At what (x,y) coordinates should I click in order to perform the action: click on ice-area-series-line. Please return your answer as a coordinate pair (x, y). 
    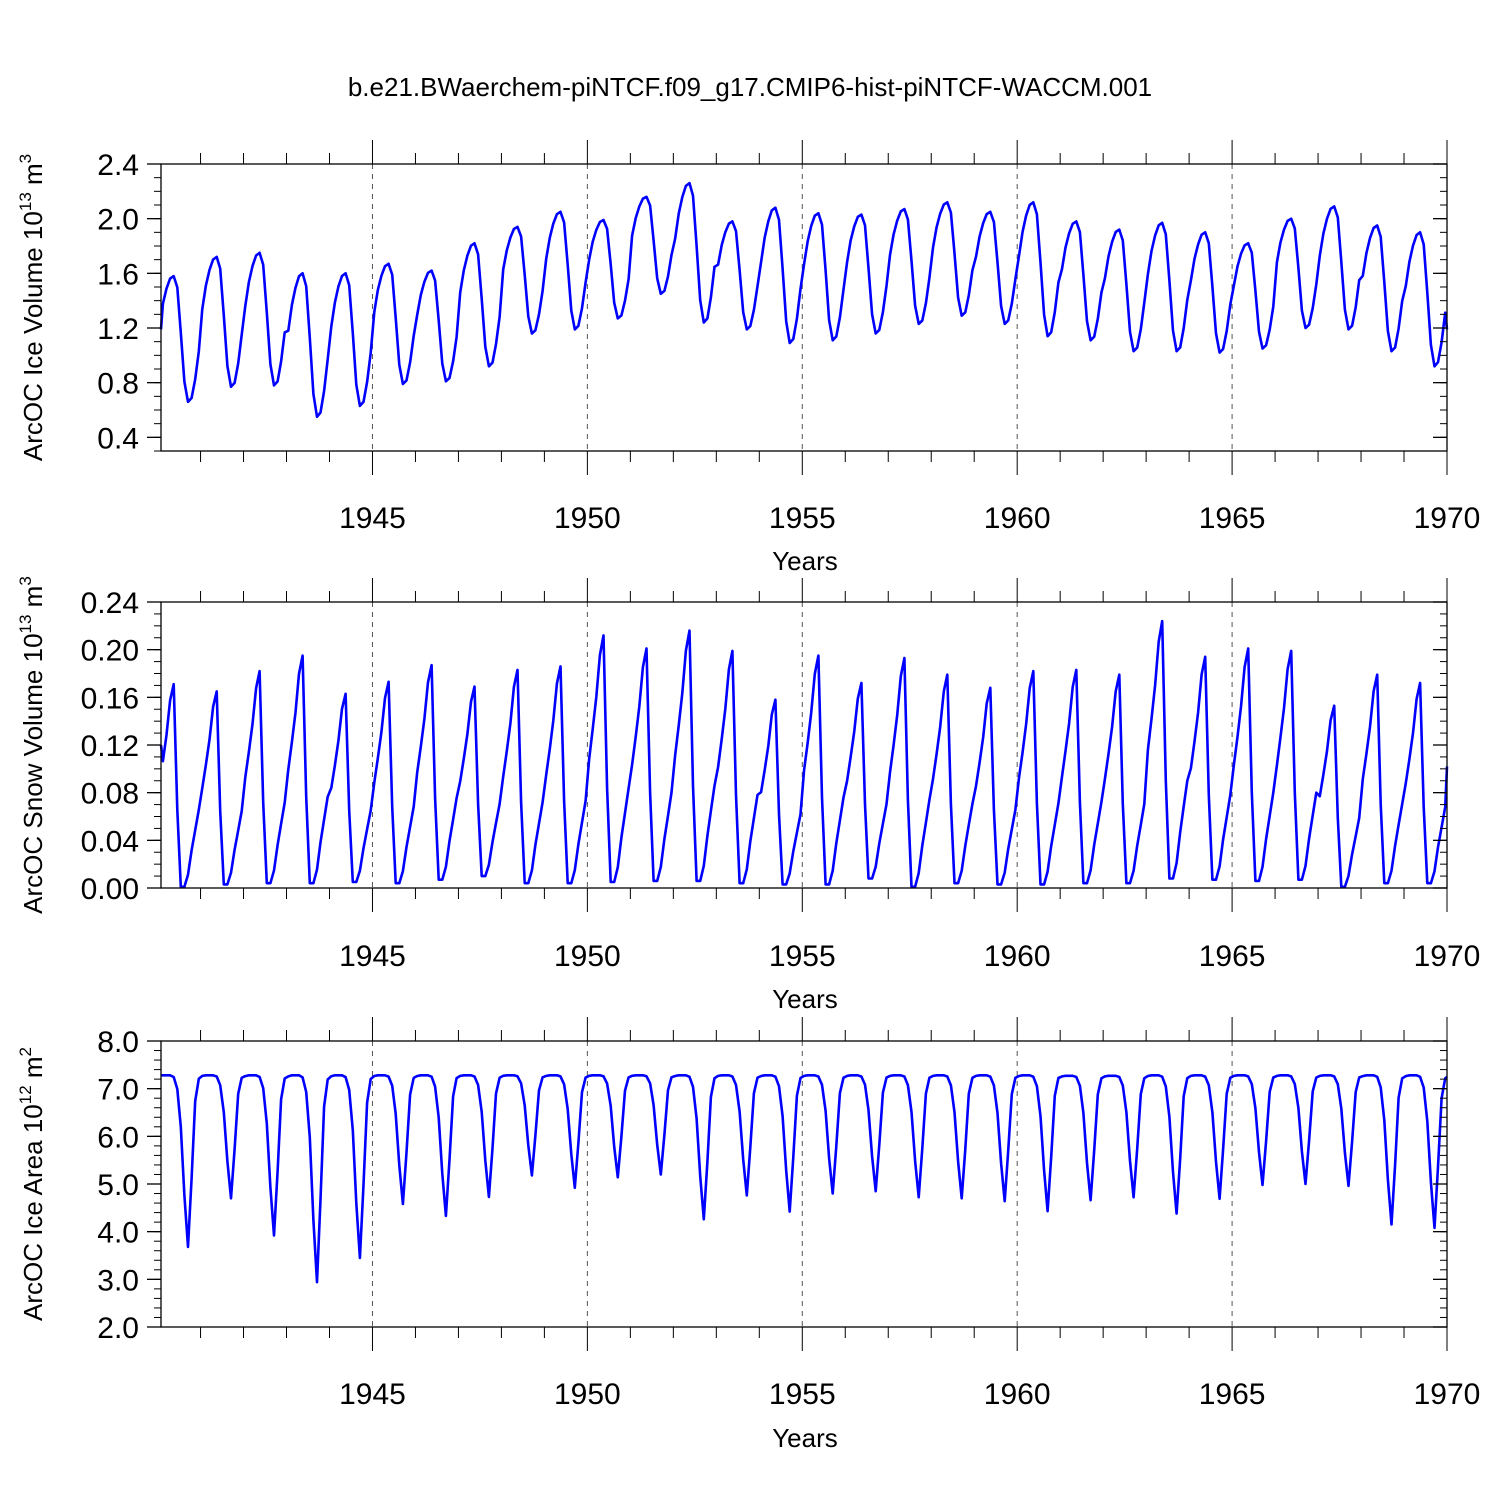
    Looking at the image, I should click on (804, 1179).